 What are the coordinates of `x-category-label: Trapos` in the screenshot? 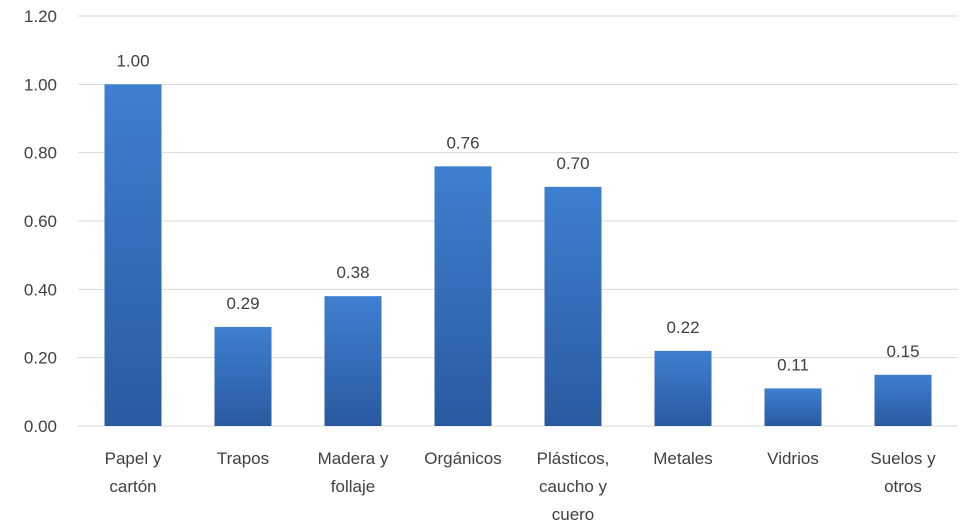 It's located at (243, 458).